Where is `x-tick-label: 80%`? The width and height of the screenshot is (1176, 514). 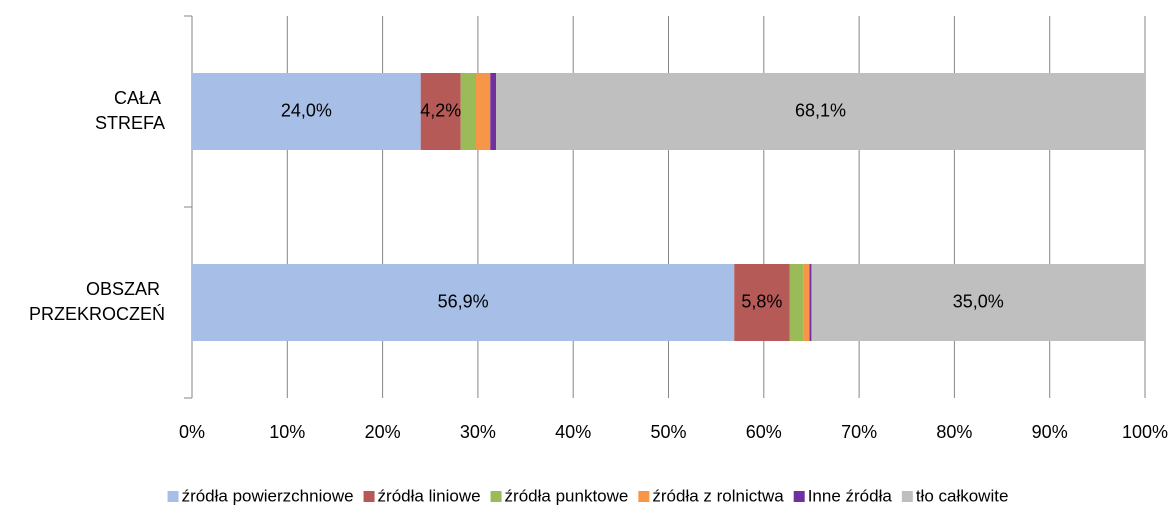 x-tick-label: 80% is located at coordinates (954, 432).